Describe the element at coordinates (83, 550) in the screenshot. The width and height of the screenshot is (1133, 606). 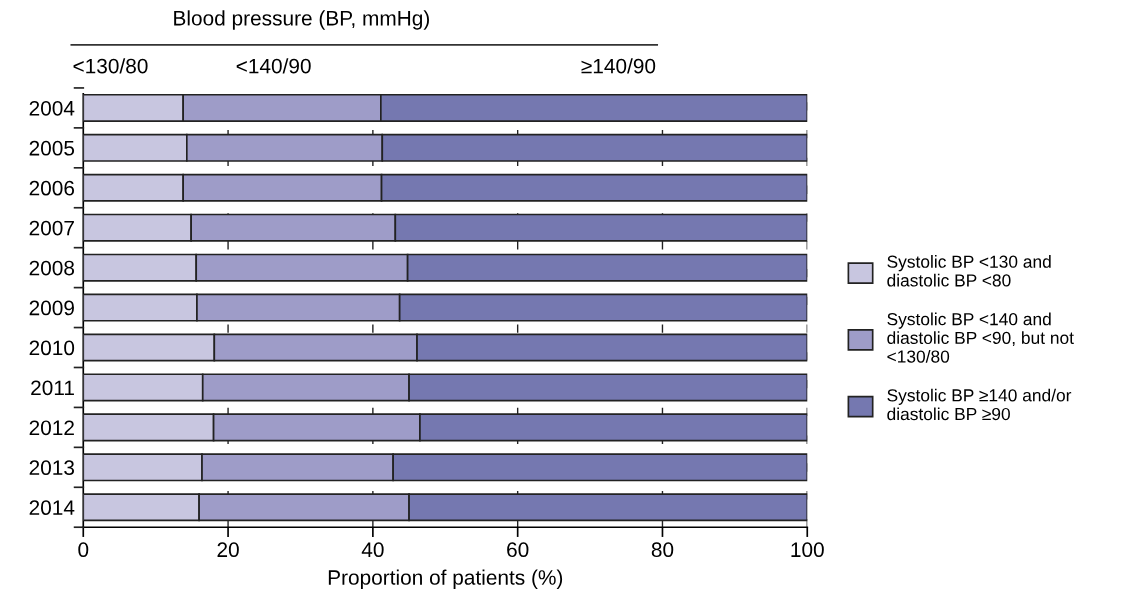
I see `x-tick-label: 0` at that location.